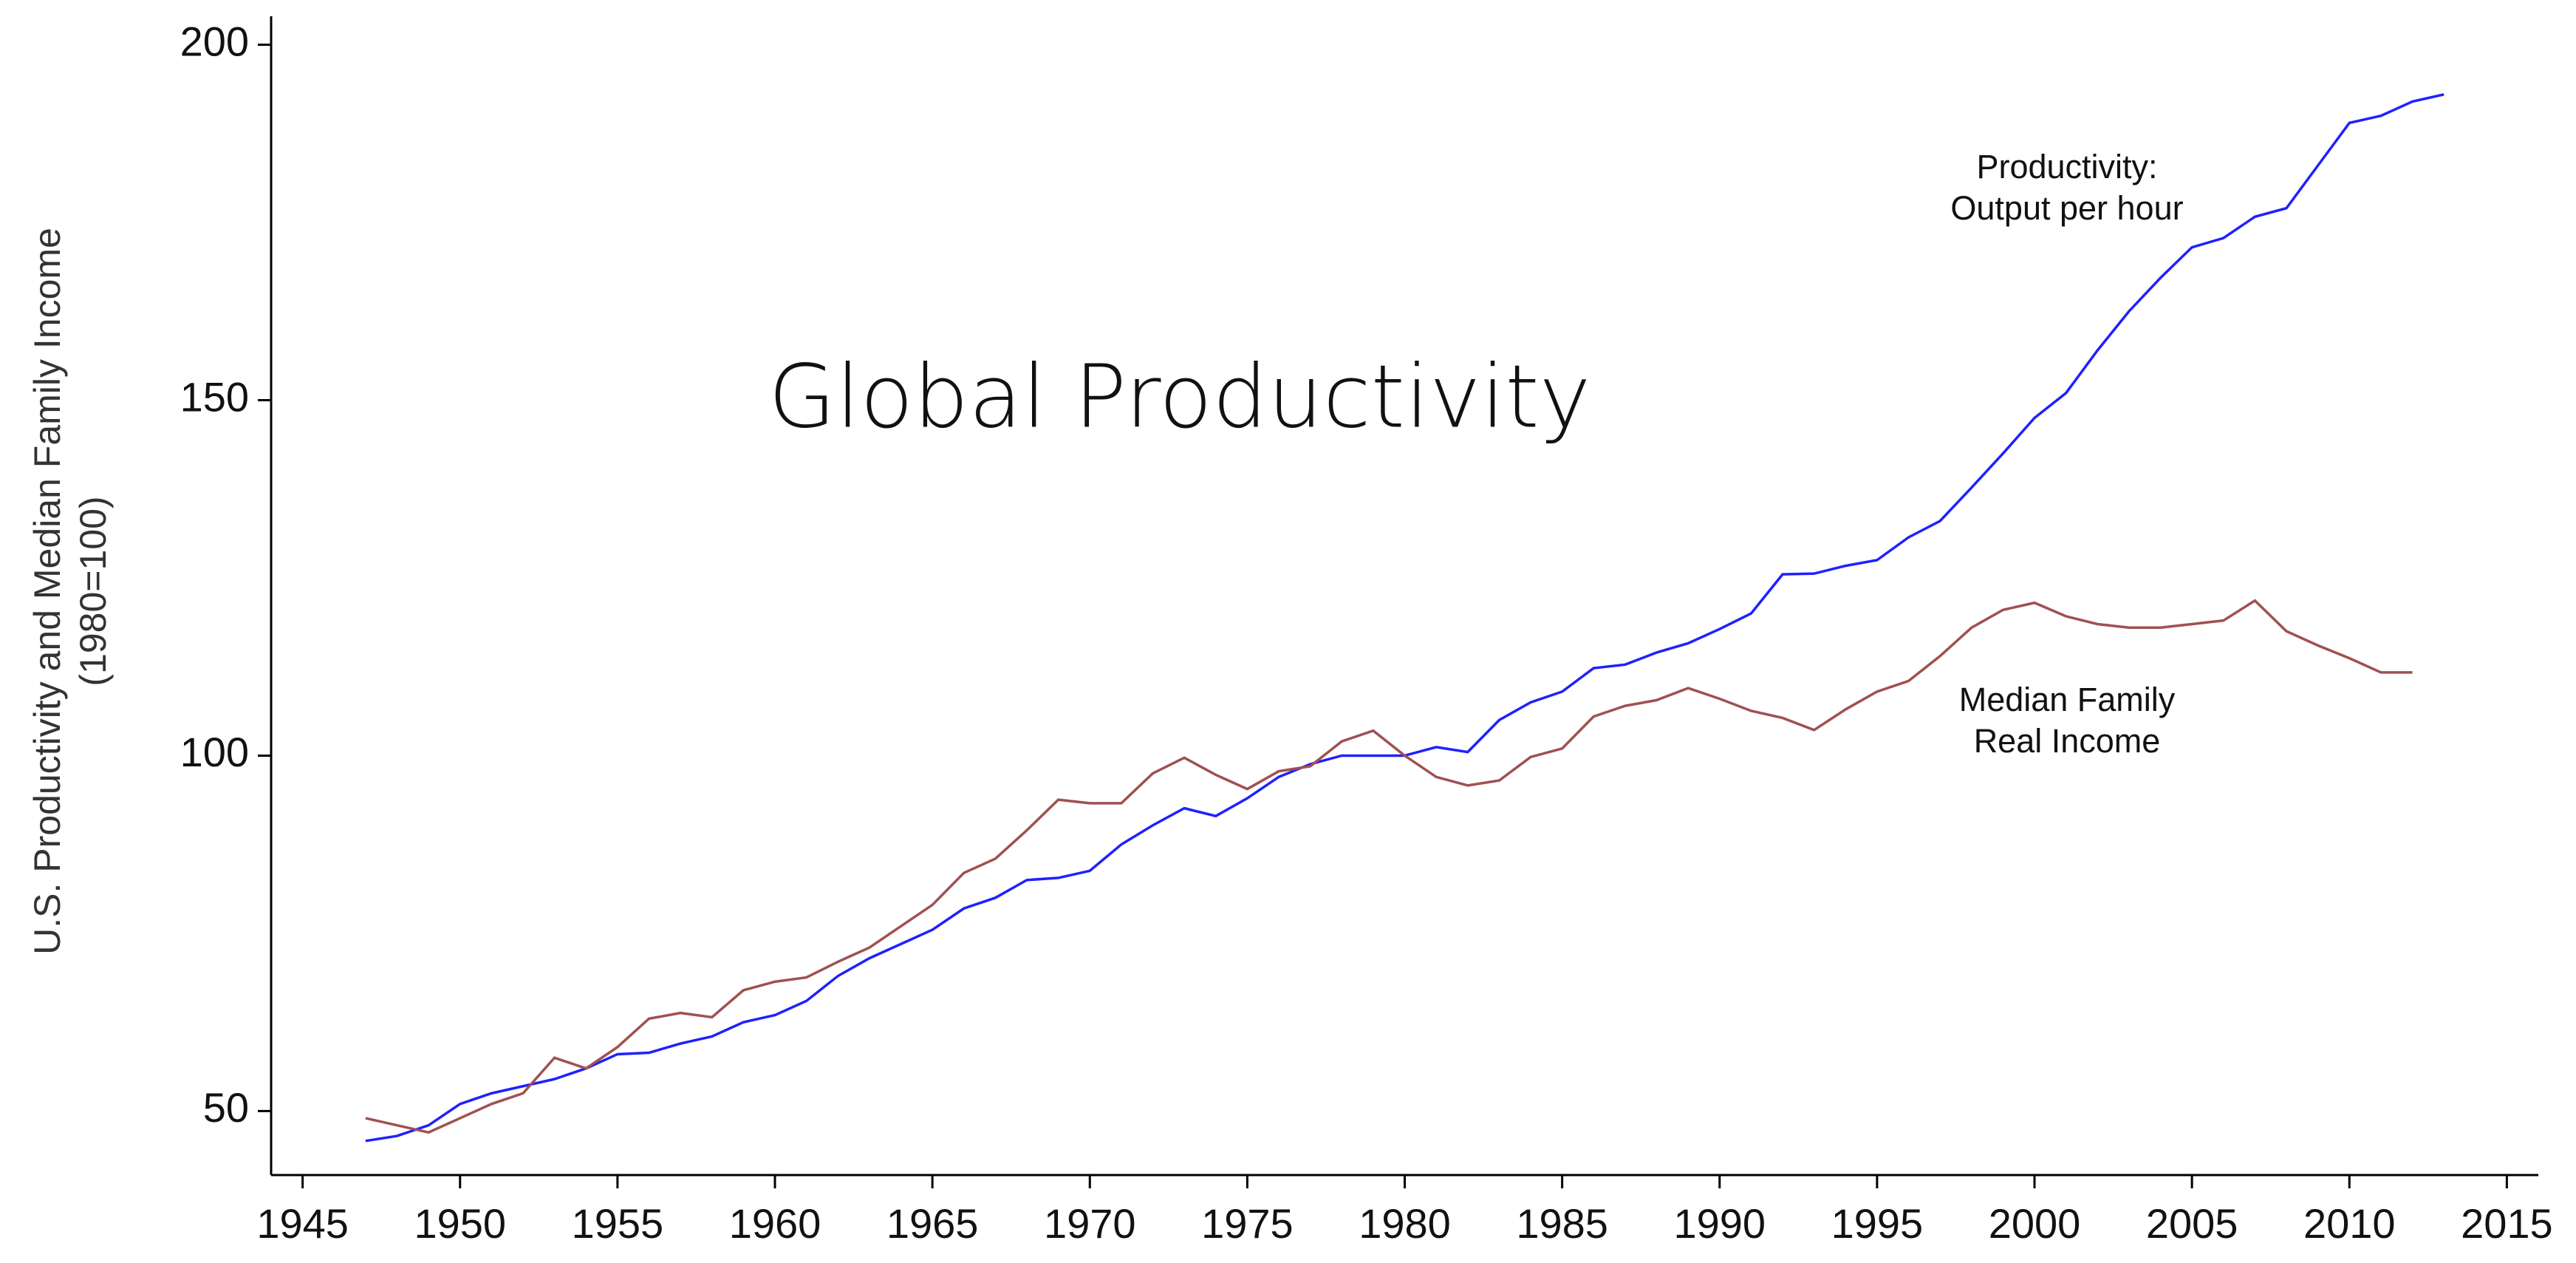 This screenshot has width=2576, height=1263. I want to click on x-tick-label: 1950, so click(460, 1223).